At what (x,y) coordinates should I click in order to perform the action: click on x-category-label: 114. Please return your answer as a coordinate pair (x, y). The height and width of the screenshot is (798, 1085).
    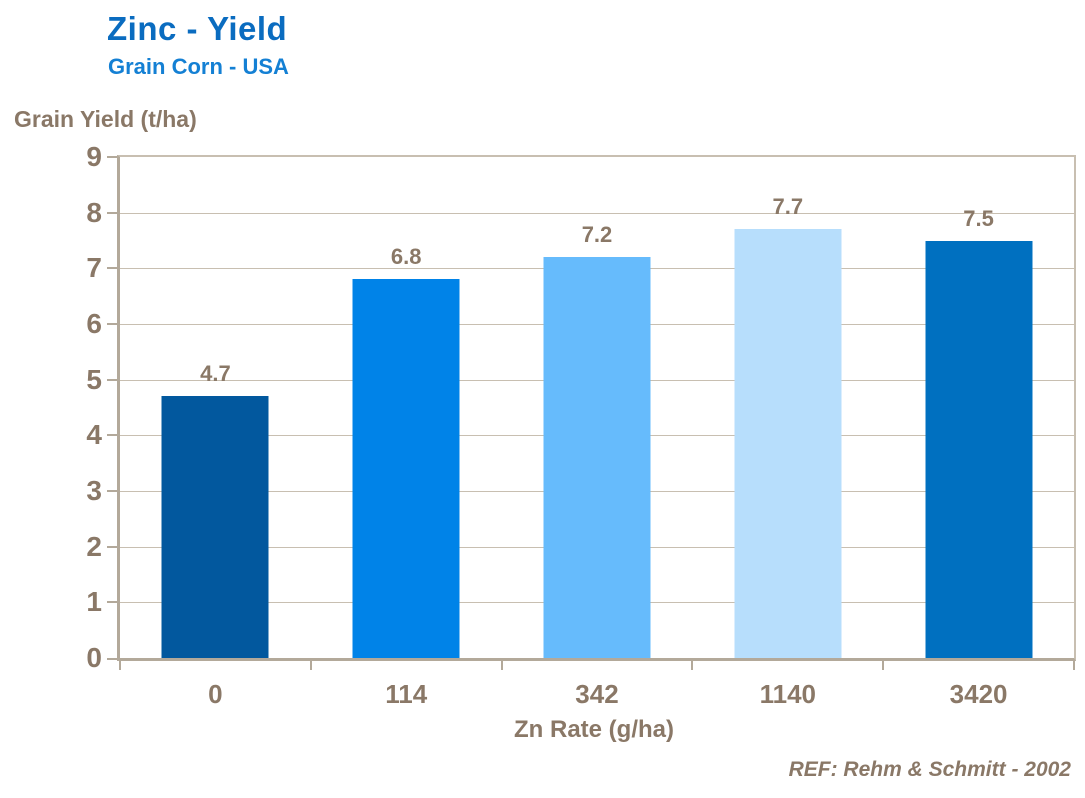
    Looking at the image, I should click on (406, 694).